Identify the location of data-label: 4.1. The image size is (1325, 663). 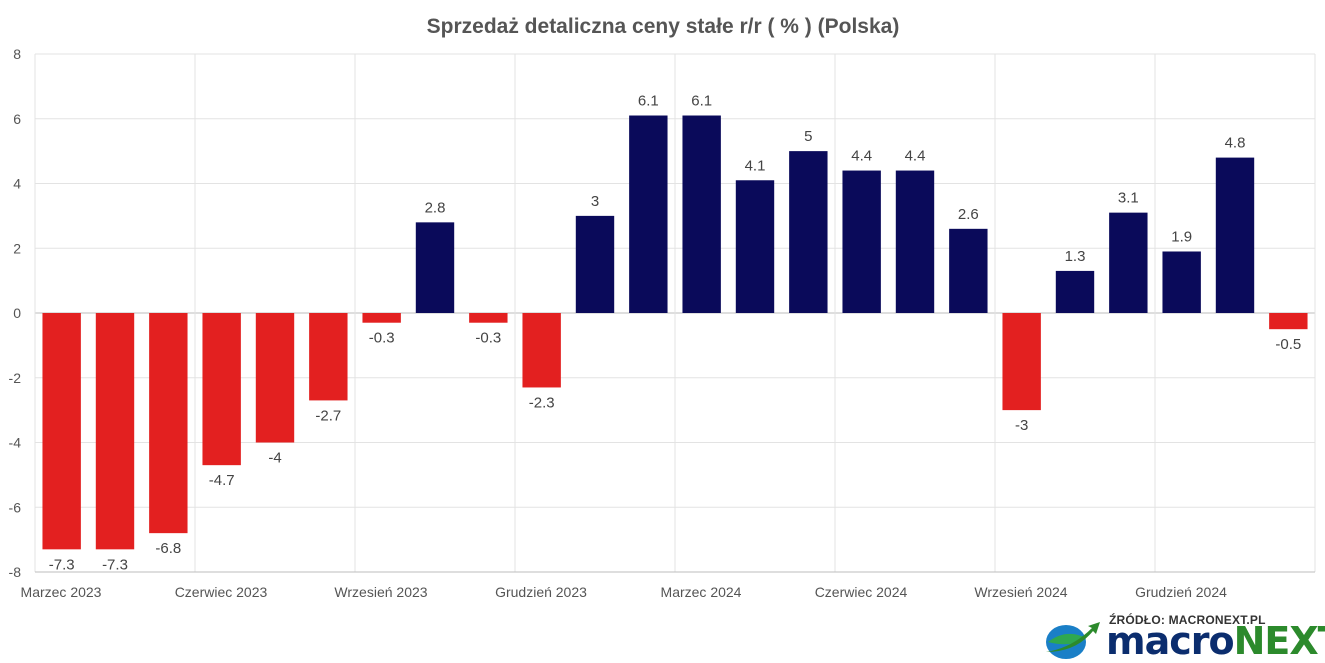
(755, 165).